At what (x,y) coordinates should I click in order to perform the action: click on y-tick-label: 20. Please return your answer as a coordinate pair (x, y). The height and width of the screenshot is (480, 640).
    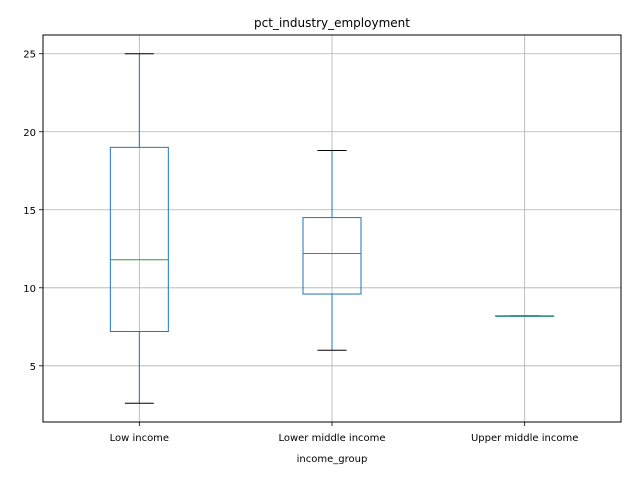
    Looking at the image, I should click on (29, 133).